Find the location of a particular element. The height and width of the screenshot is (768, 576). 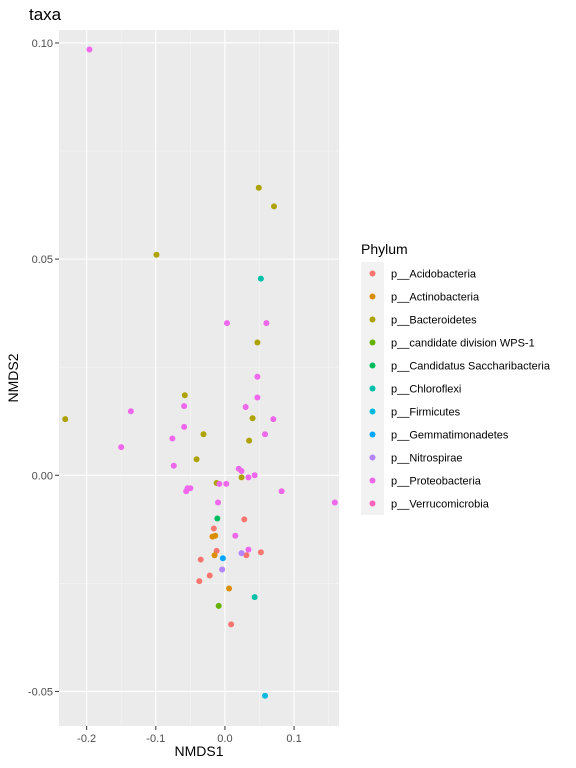

legend-title: Phylum is located at coordinates (384, 249).